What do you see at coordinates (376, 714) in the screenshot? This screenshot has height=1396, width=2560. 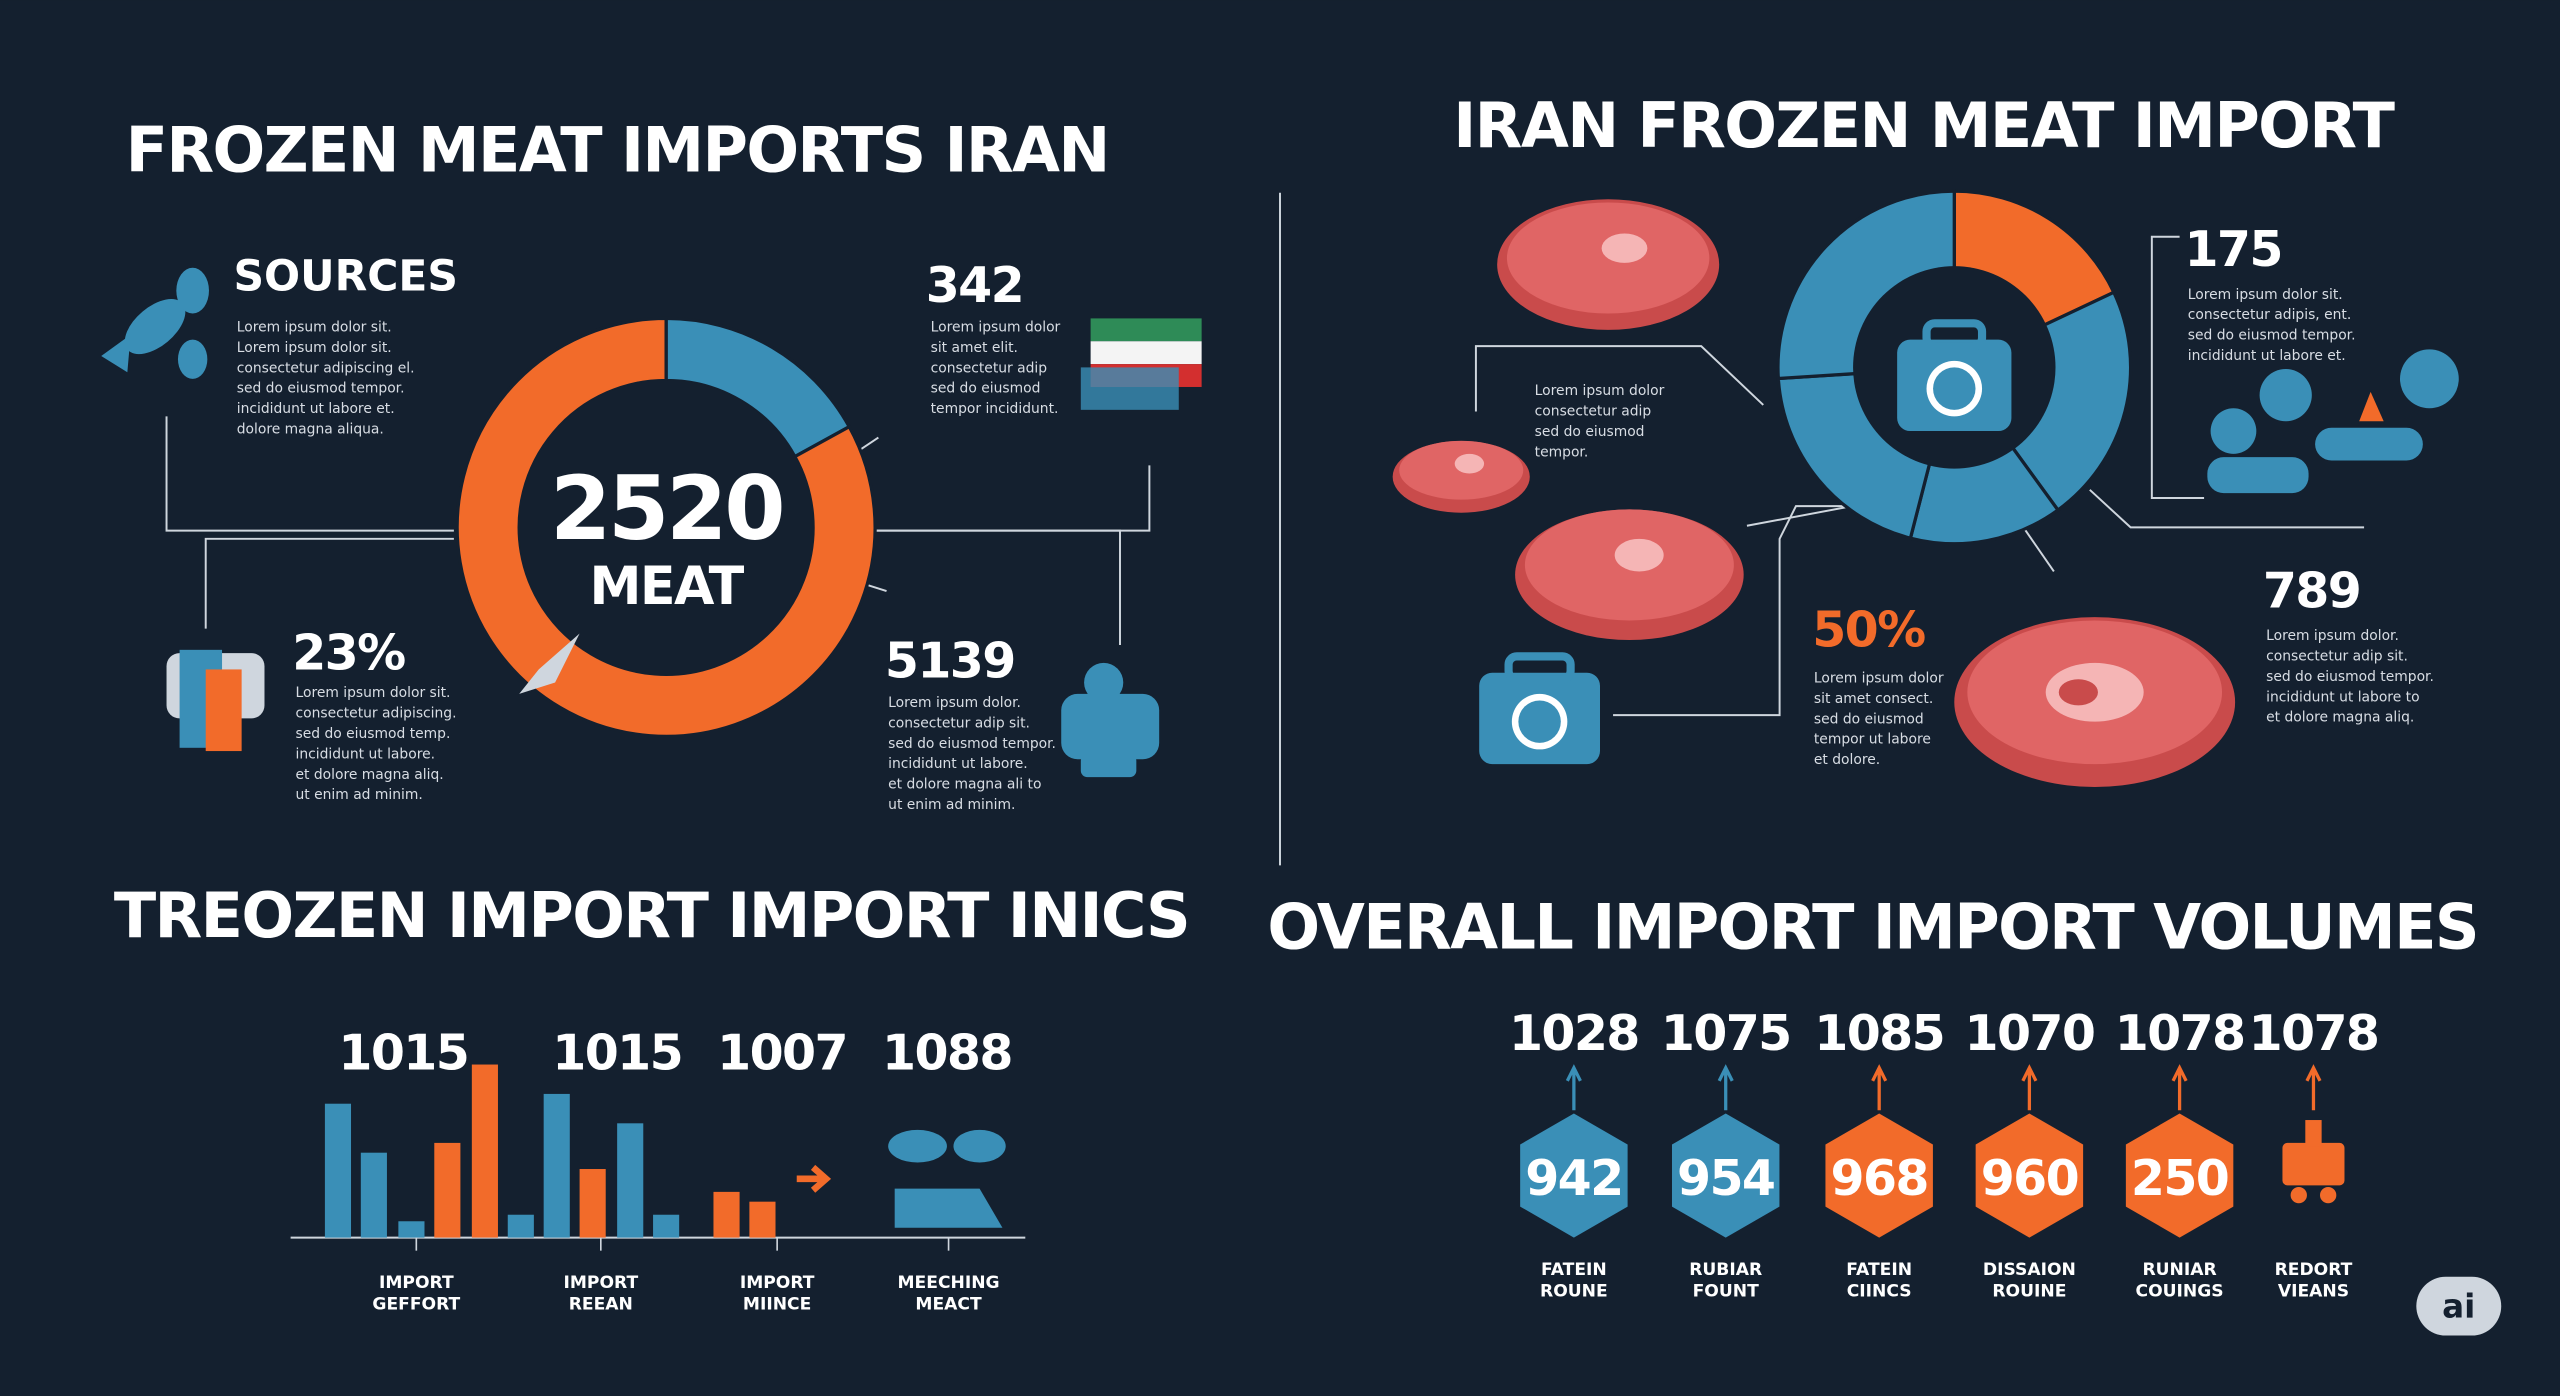 I see `callout-text: consectetur adipiscing.` at bounding box center [376, 714].